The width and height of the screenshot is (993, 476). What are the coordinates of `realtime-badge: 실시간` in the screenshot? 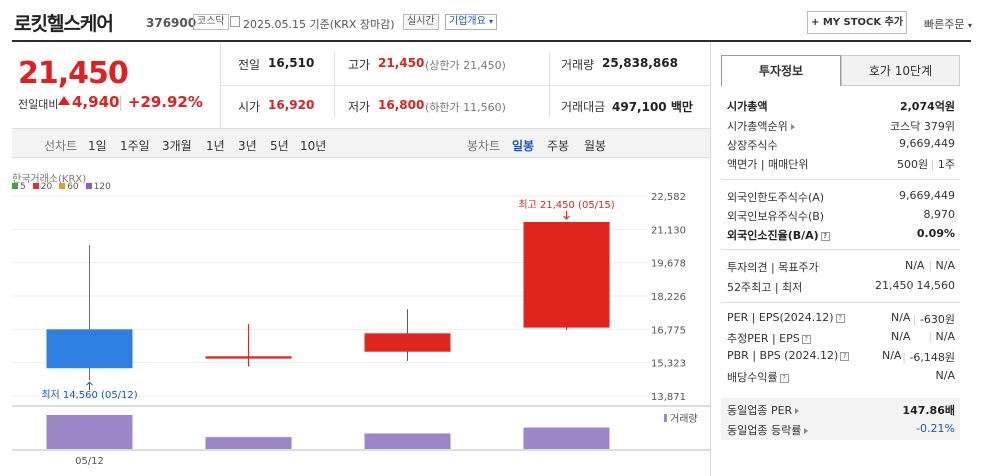 It's located at (421, 22).